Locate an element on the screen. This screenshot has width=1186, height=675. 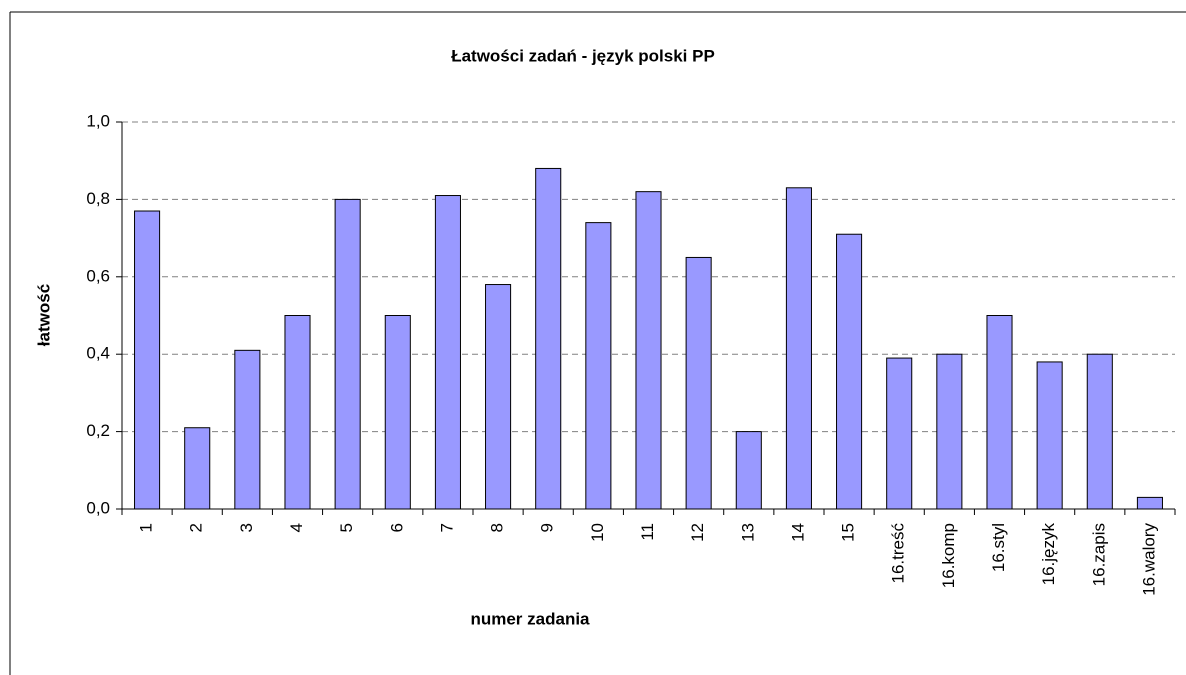
x-tick-label: 1 is located at coordinates (146, 527).